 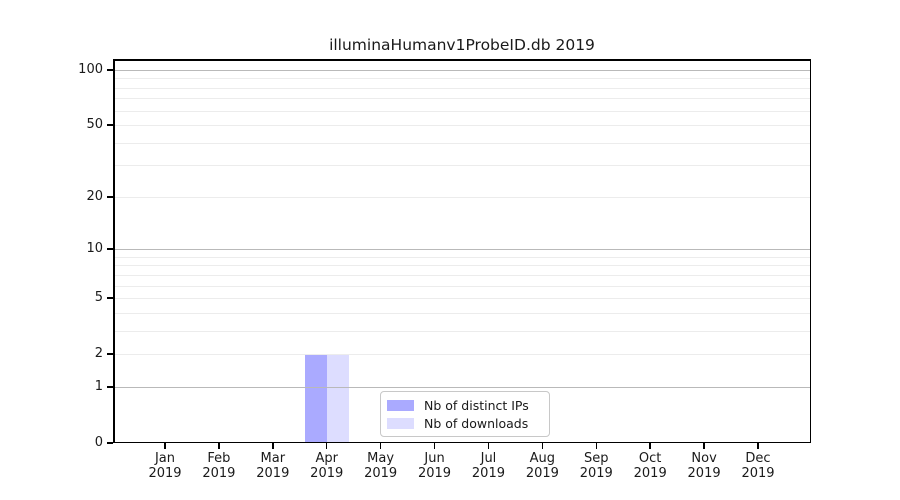 What do you see at coordinates (596, 466) in the screenshot?
I see `x-tick-label-sep: Sep 2019` at bounding box center [596, 466].